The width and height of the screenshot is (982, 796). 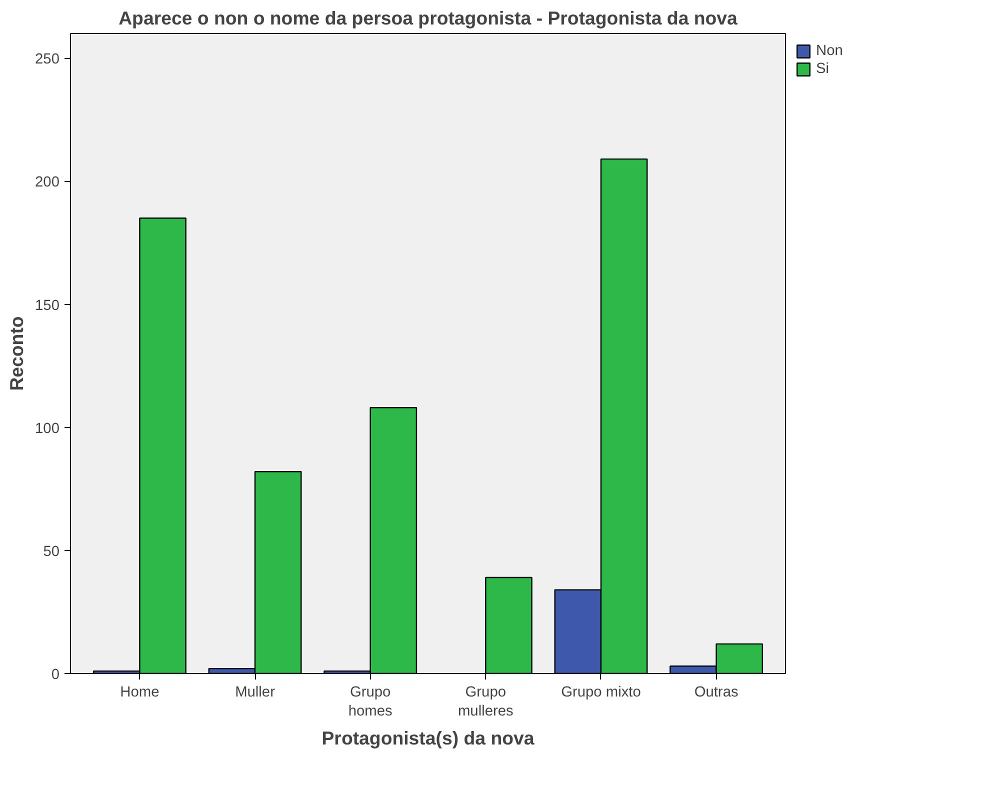 What do you see at coordinates (47, 306) in the screenshot?
I see `y-tick-label: 150` at bounding box center [47, 306].